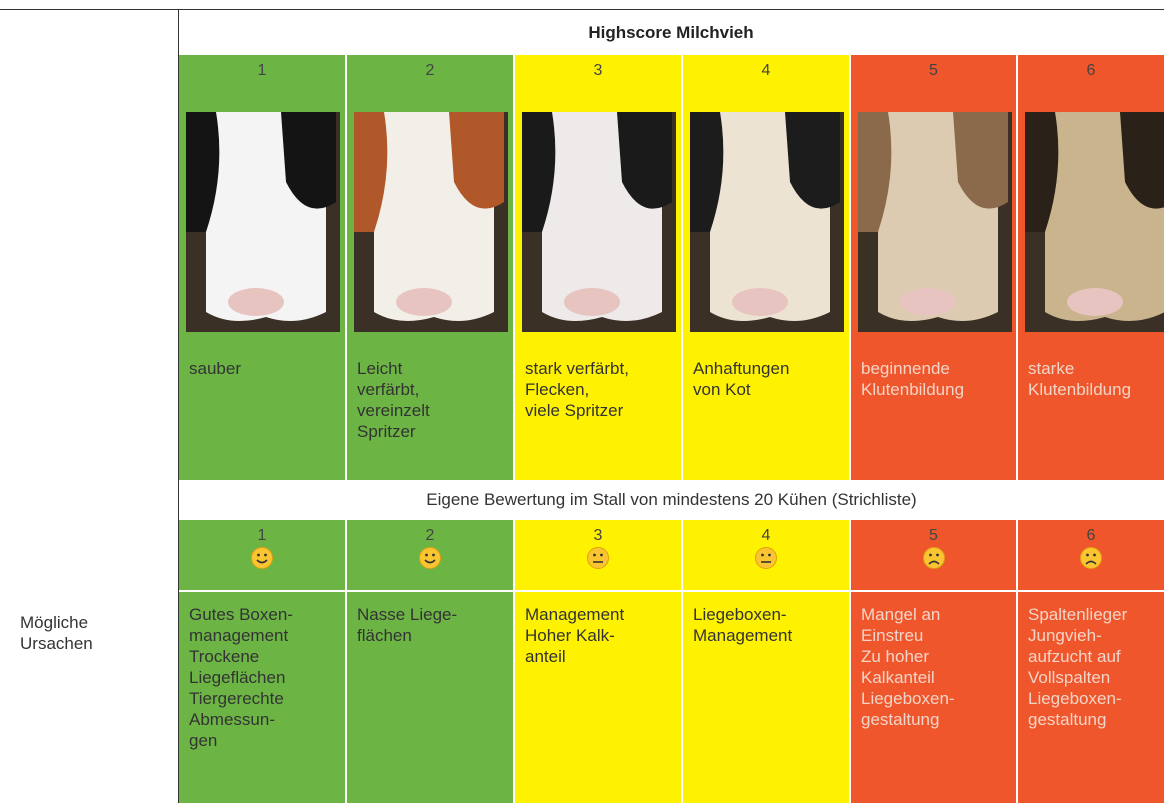  I want to click on cause-text: Management Hoher Kalk- anteil, so click(575, 635).